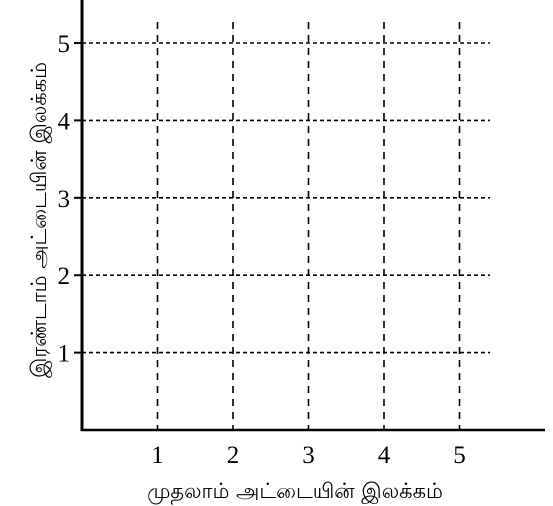 The image size is (553, 506). Describe the element at coordinates (384, 455) in the screenshot. I see `x-tick-label-4: 4` at that location.